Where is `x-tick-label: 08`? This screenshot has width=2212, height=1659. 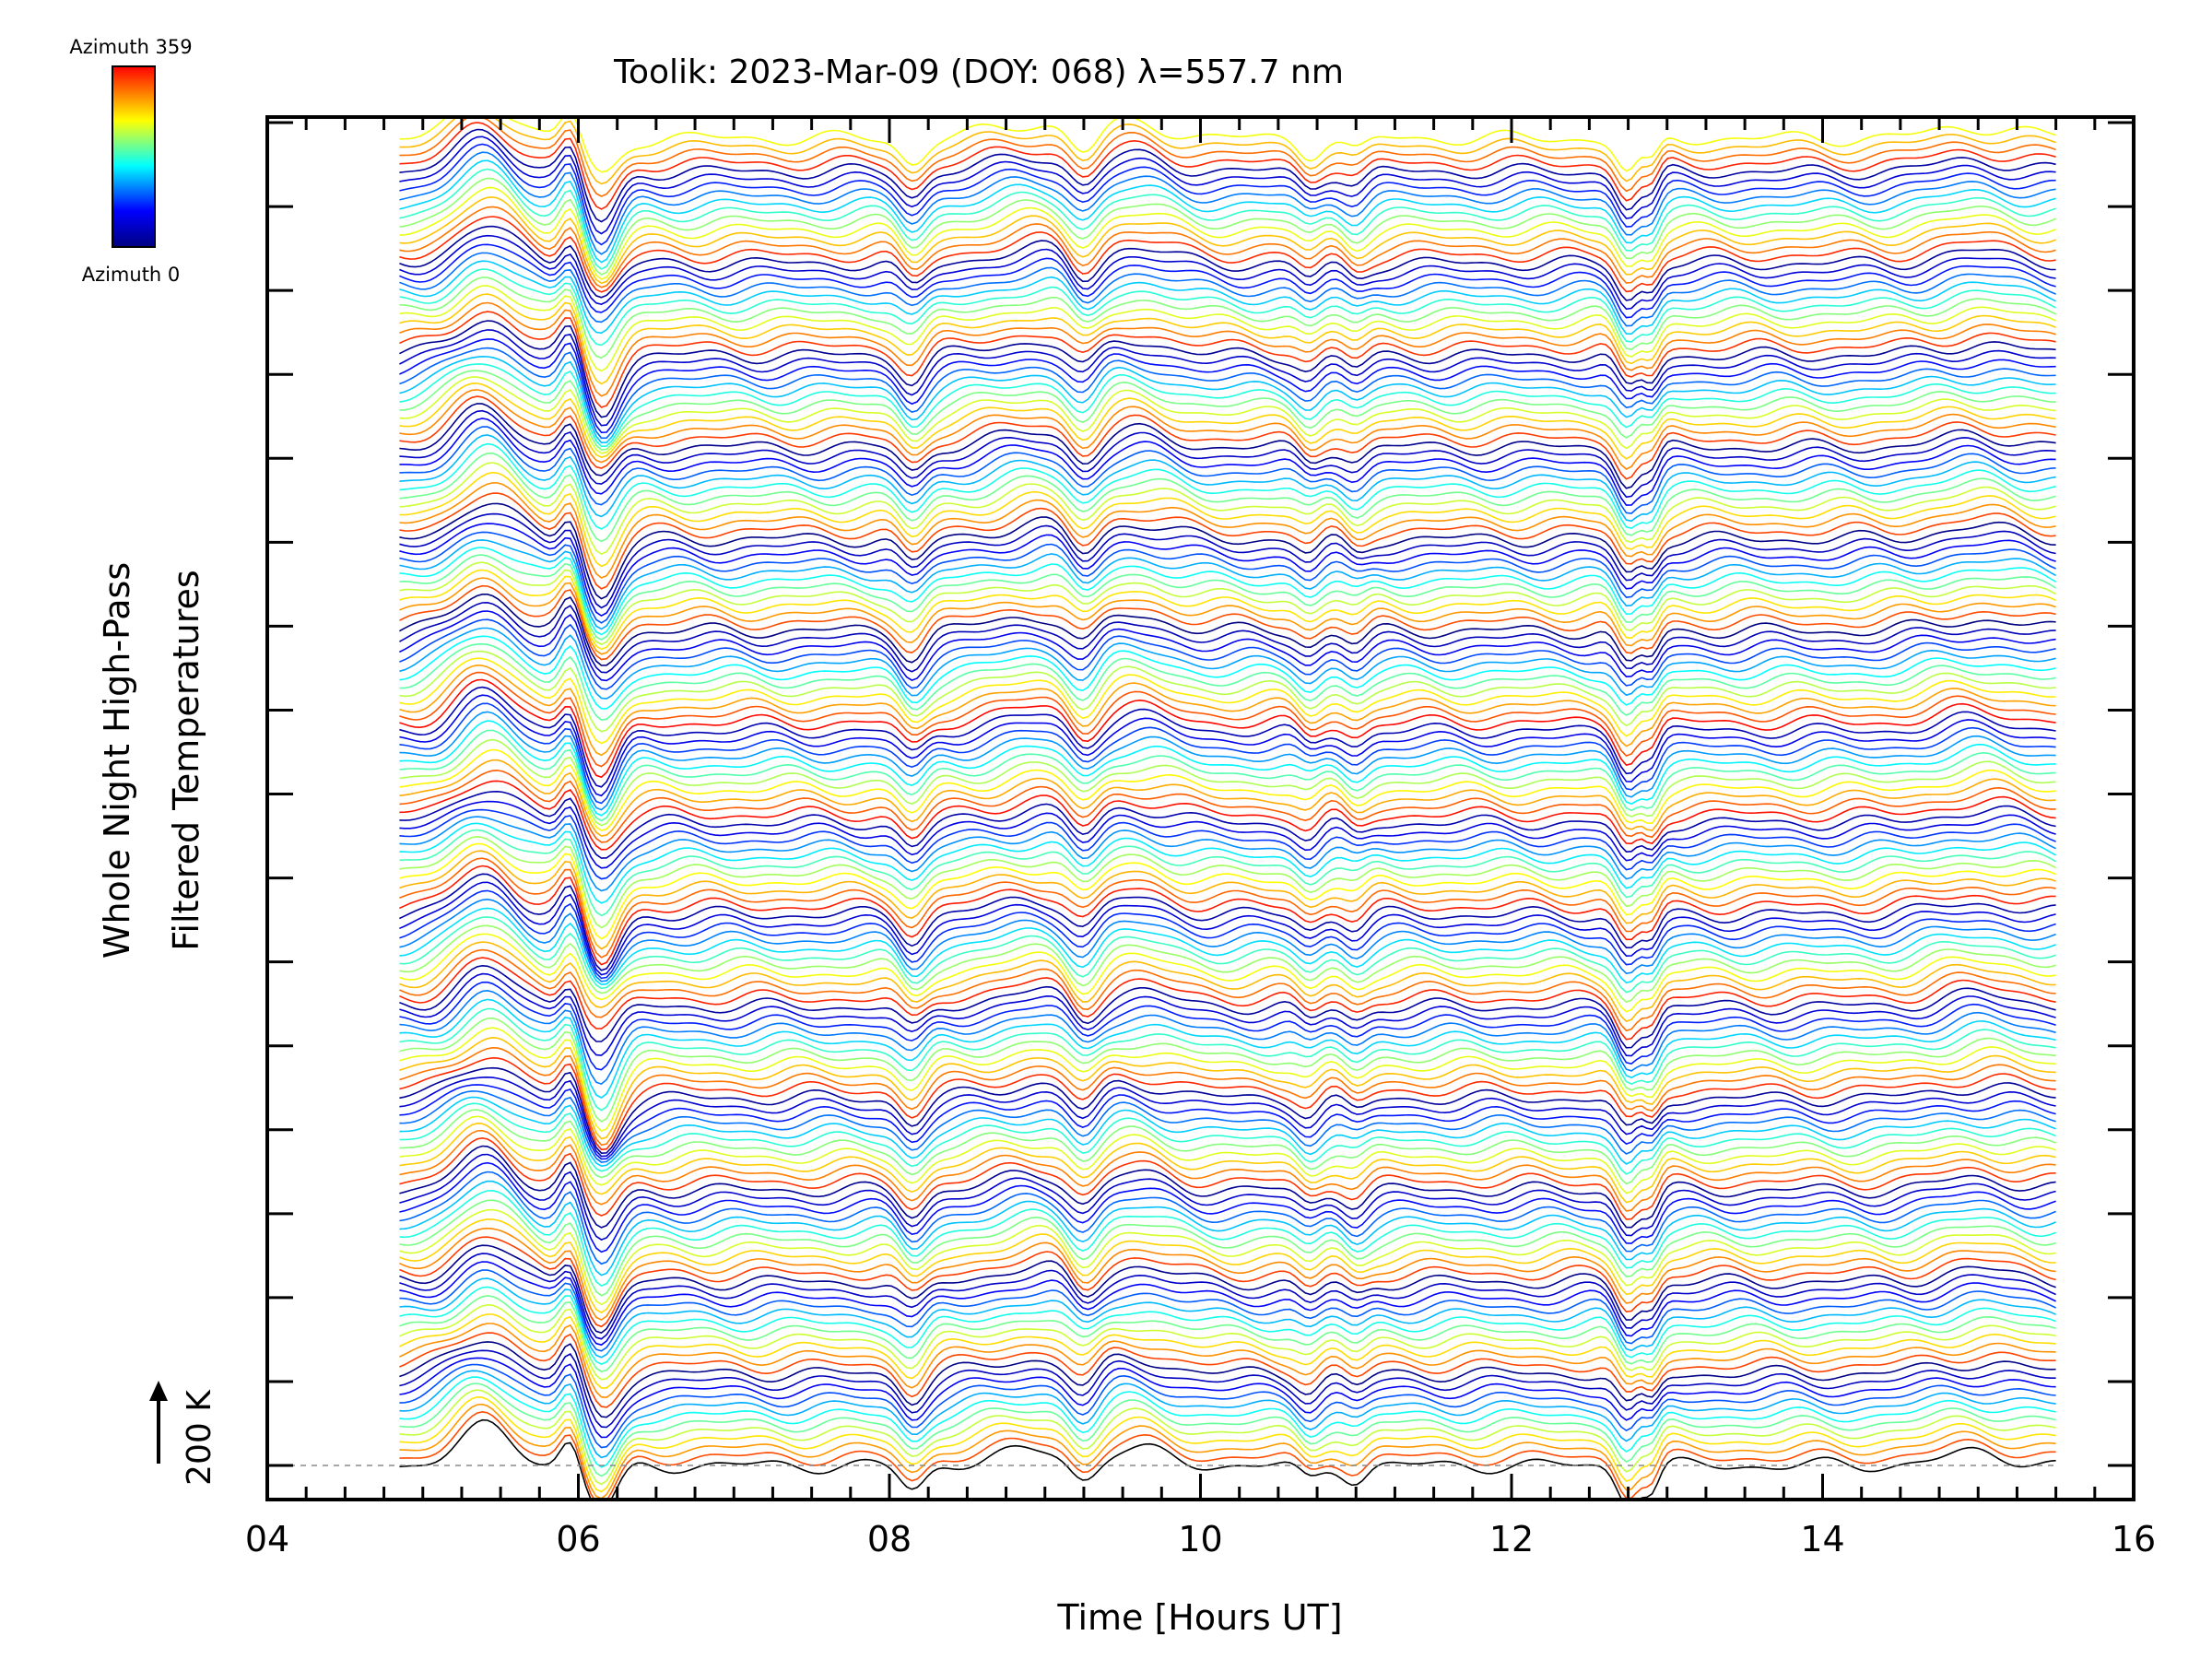
x-tick-label: 08 is located at coordinates (889, 1539).